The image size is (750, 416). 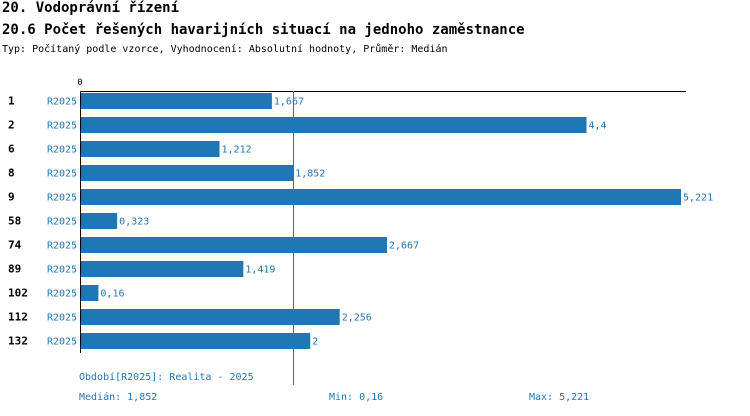 I want to click on value-label: 5,221, so click(x=698, y=198).